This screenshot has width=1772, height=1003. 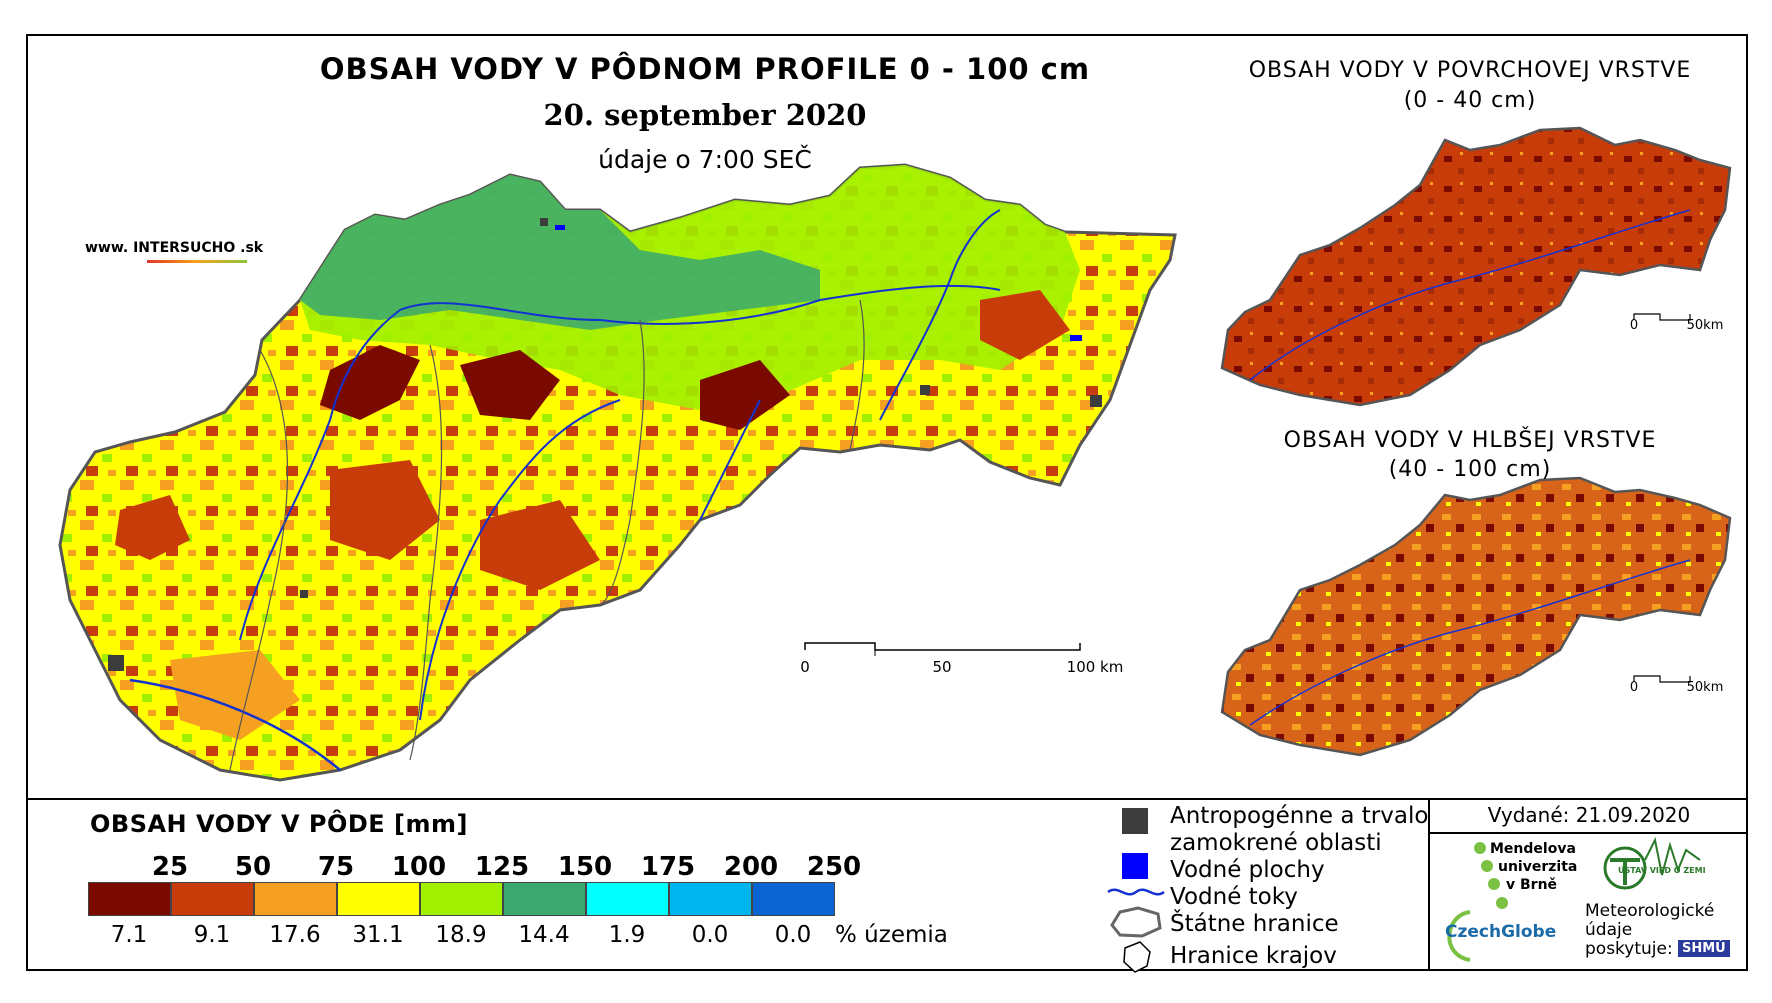 I want to click on legend-break-label: 50, so click(x=253, y=867).